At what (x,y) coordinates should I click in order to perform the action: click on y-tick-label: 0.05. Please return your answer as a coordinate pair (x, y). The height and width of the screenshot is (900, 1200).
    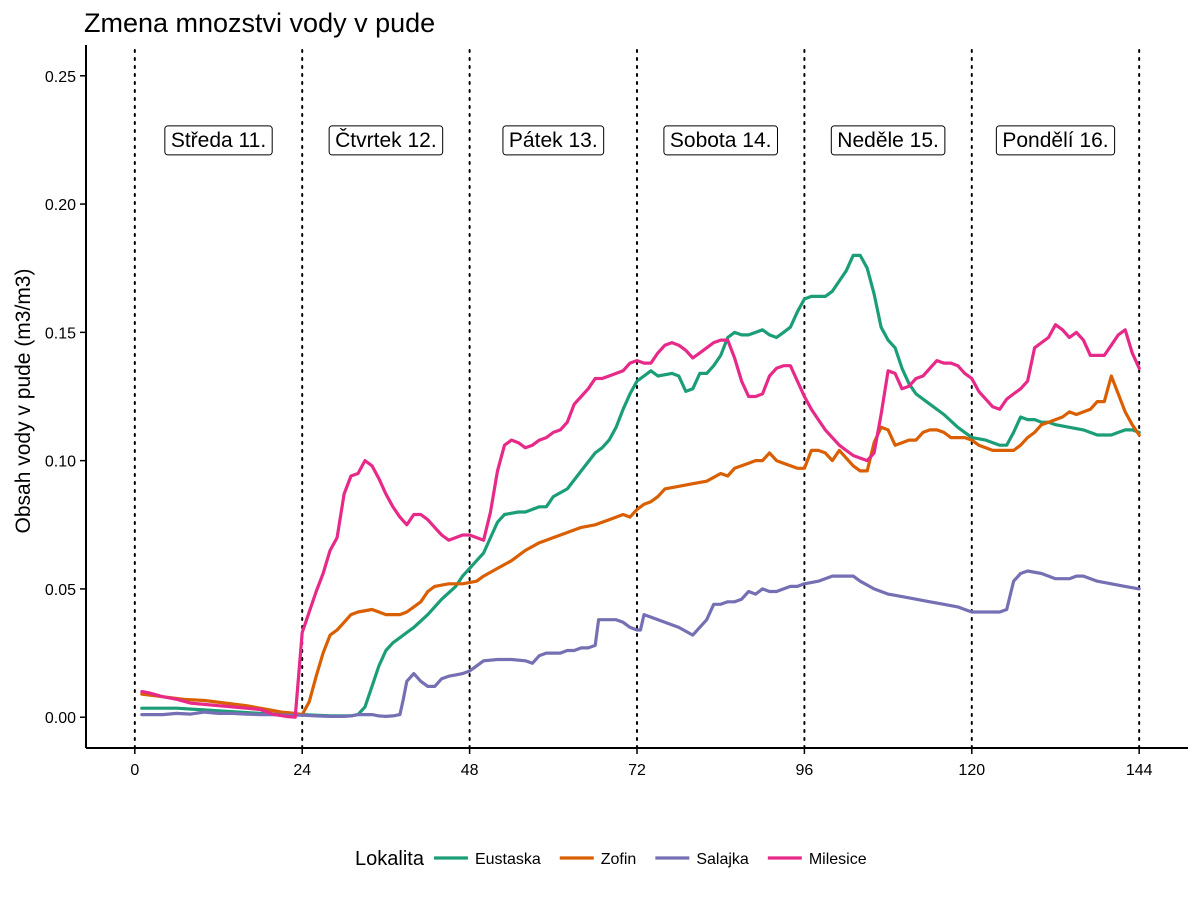
    Looking at the image, I should click on (60, 590).